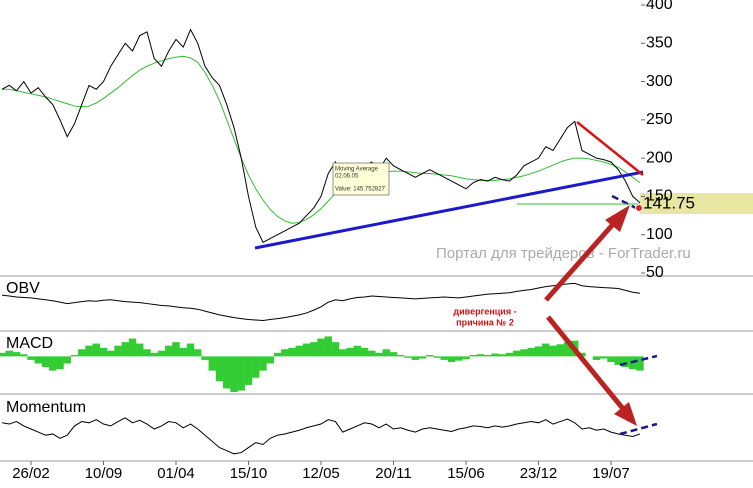  What do you see at coordinates (659, 234) in the screenshot?
I see `y-tick-label: 100` at bounding box center [659, 234].